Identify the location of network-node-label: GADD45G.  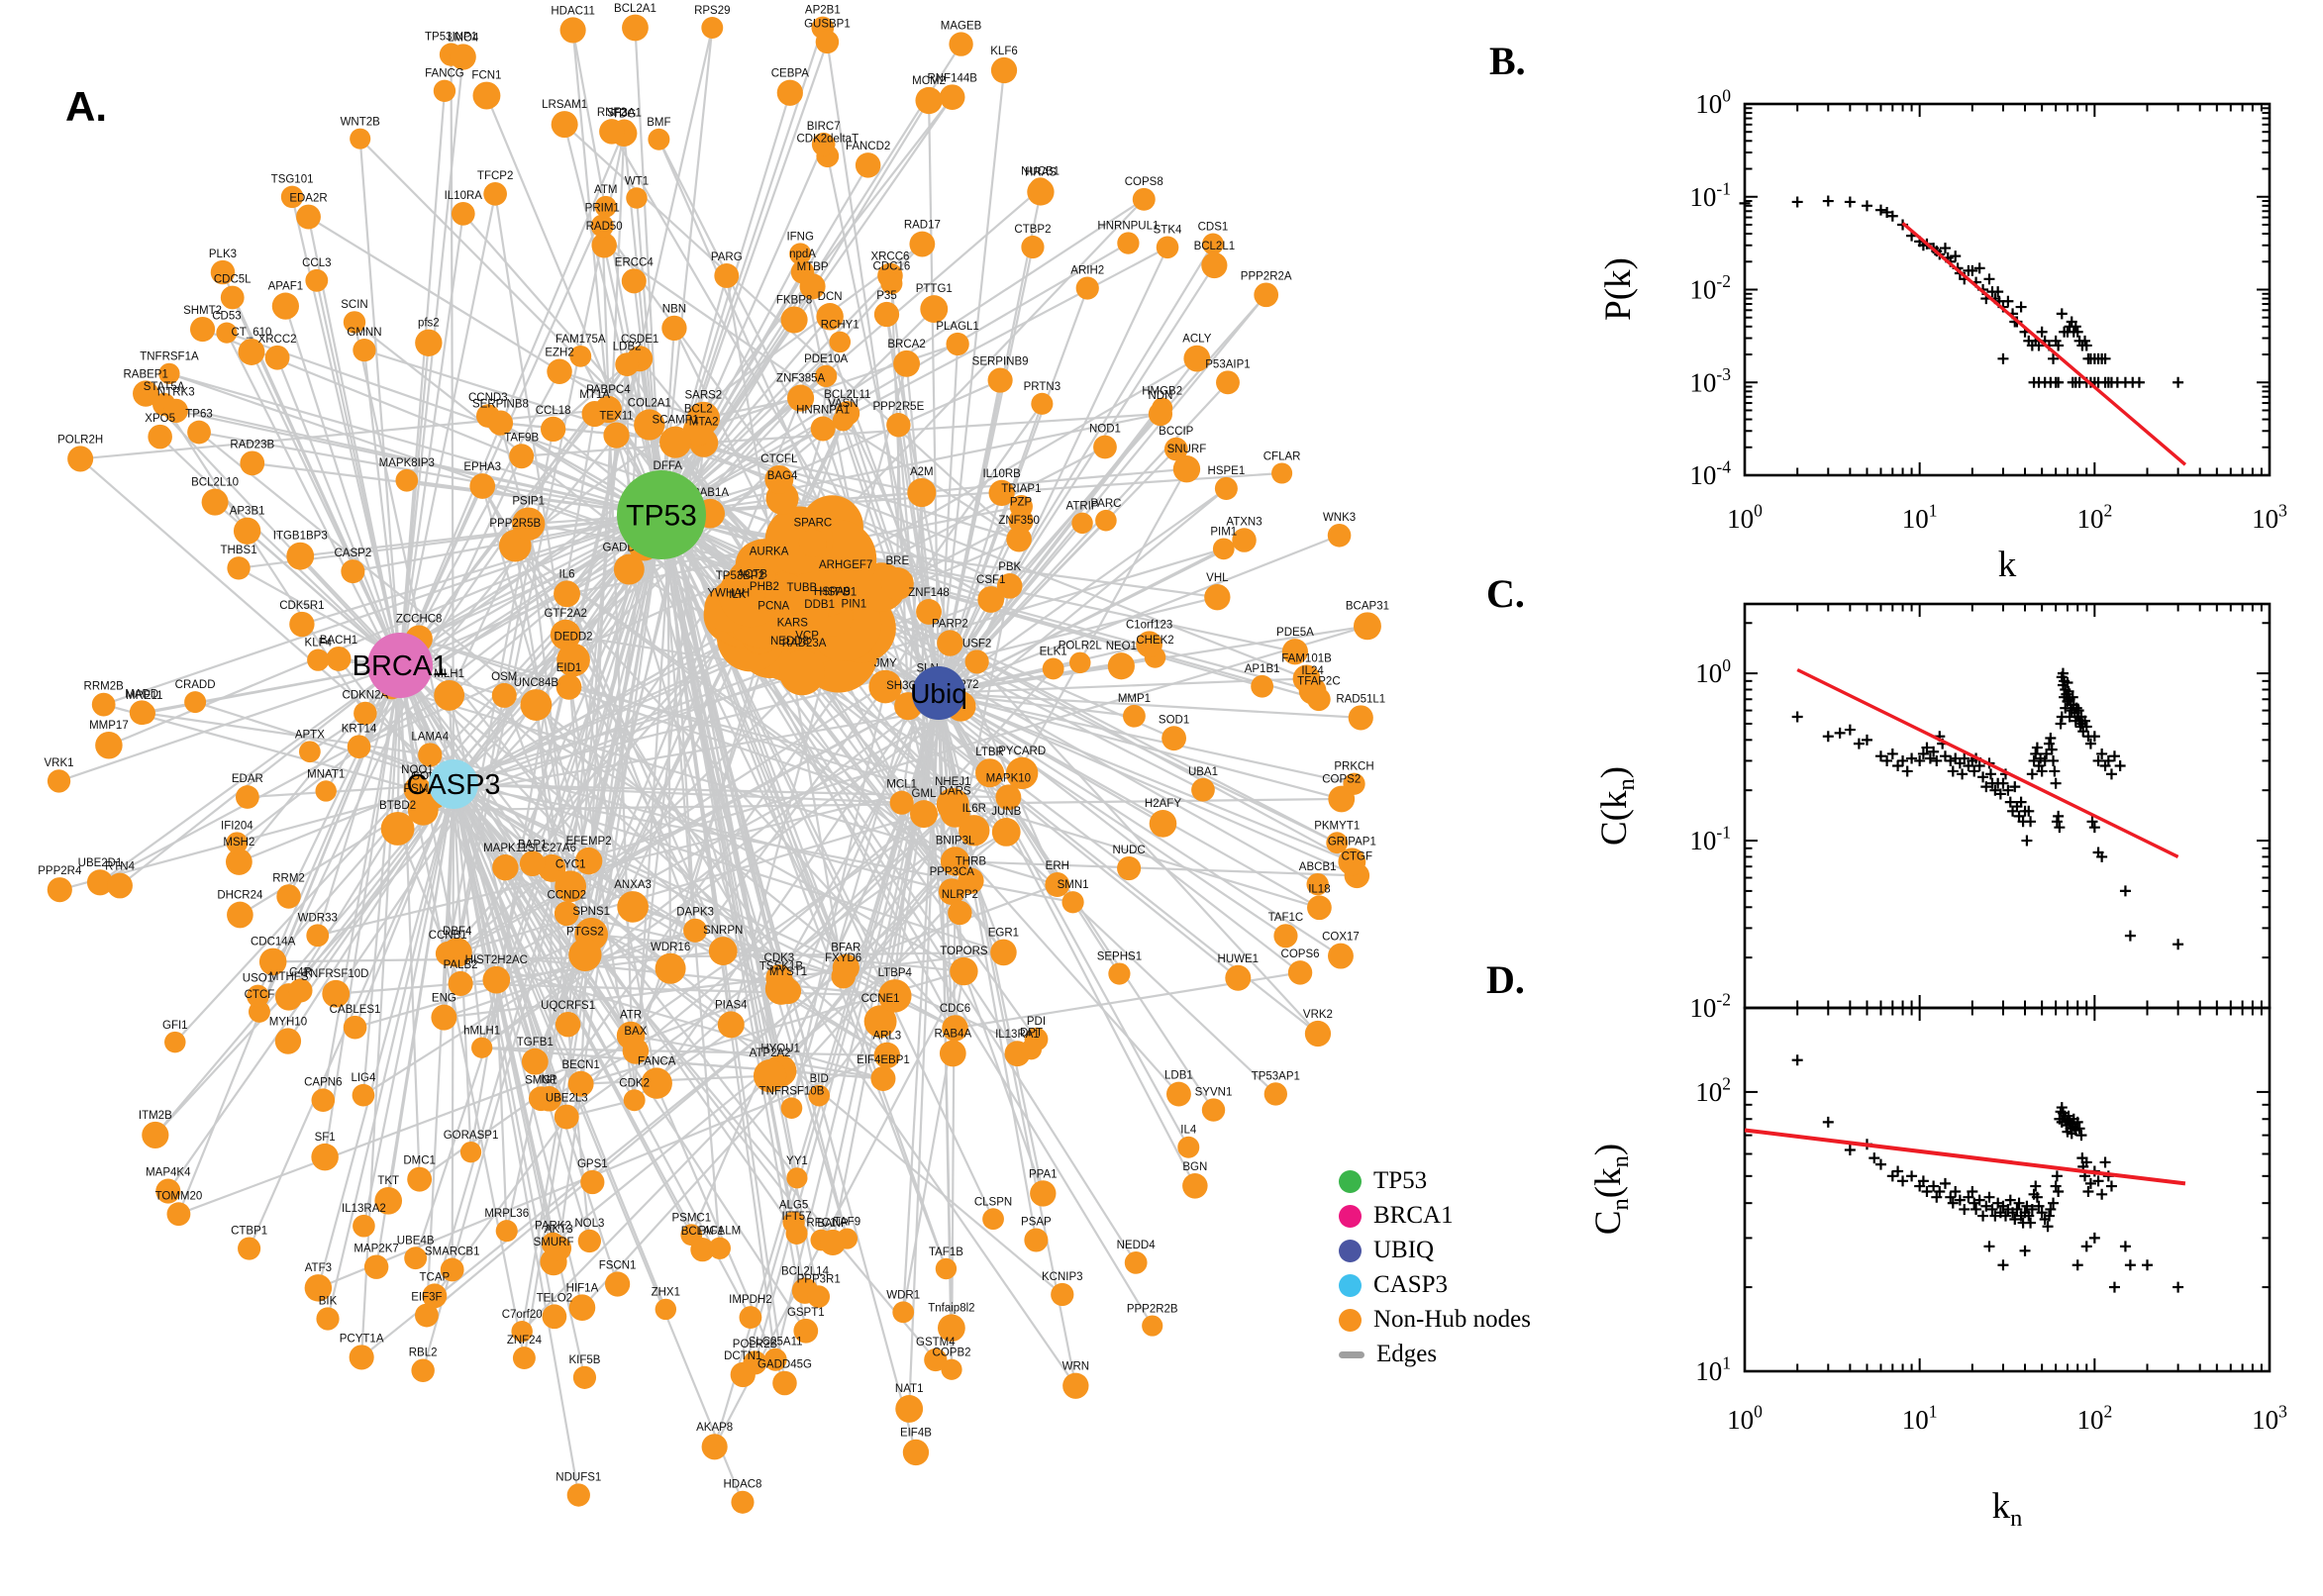
(785, 1365).